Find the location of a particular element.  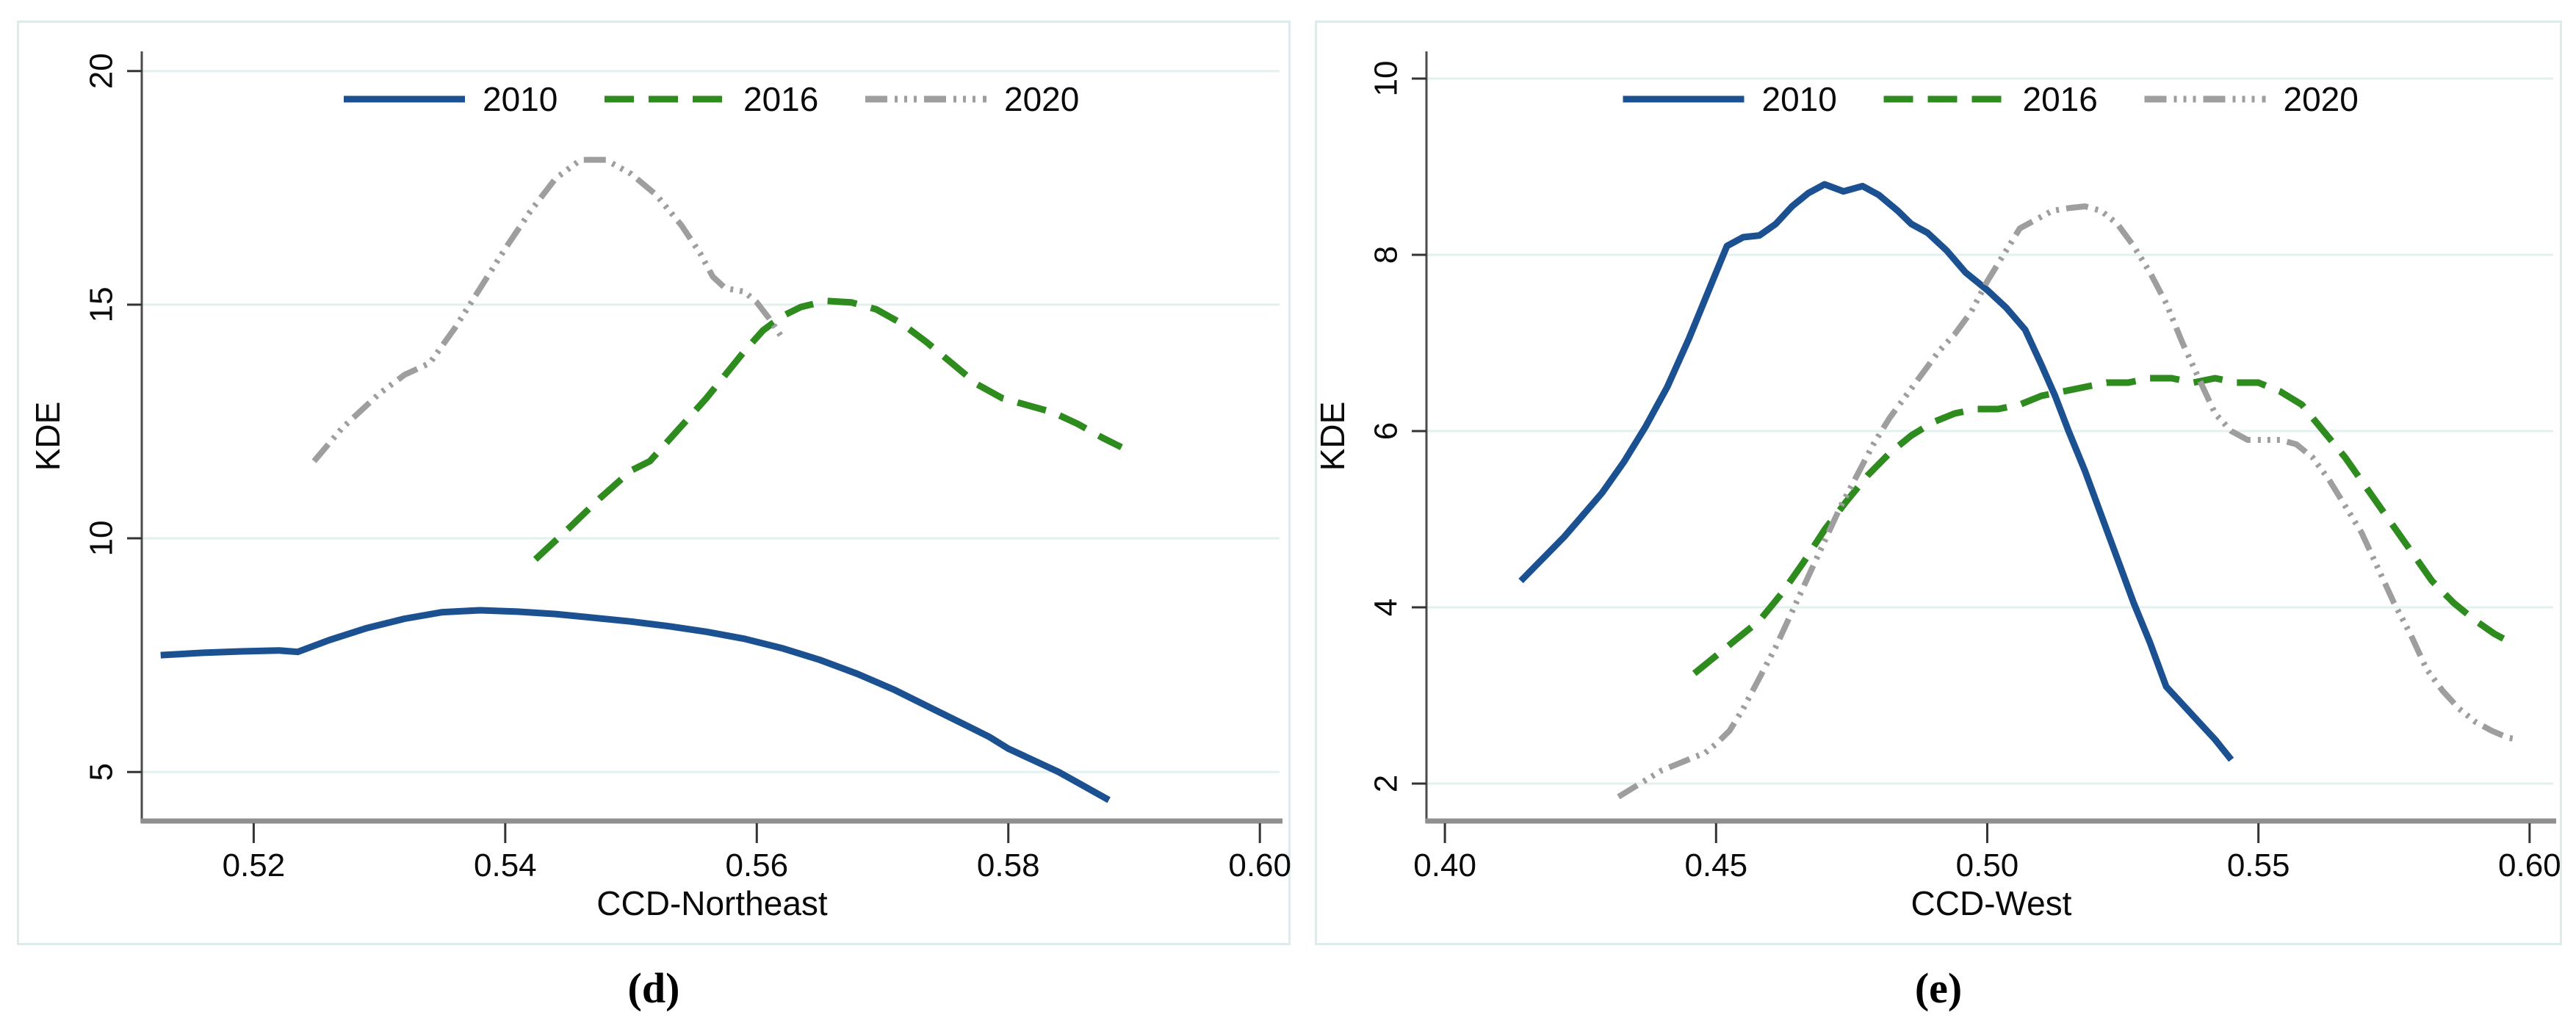

y-tick-label: 6 is located at coordinates (1386, 431).